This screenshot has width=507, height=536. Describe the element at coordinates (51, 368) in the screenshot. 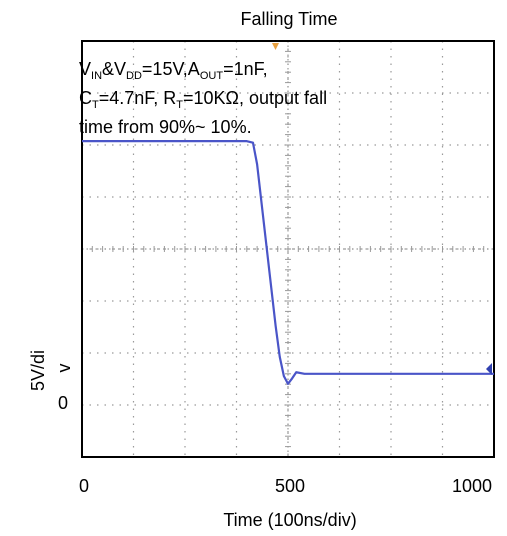

I see `y-axis-label: 5V/di v` at that location.